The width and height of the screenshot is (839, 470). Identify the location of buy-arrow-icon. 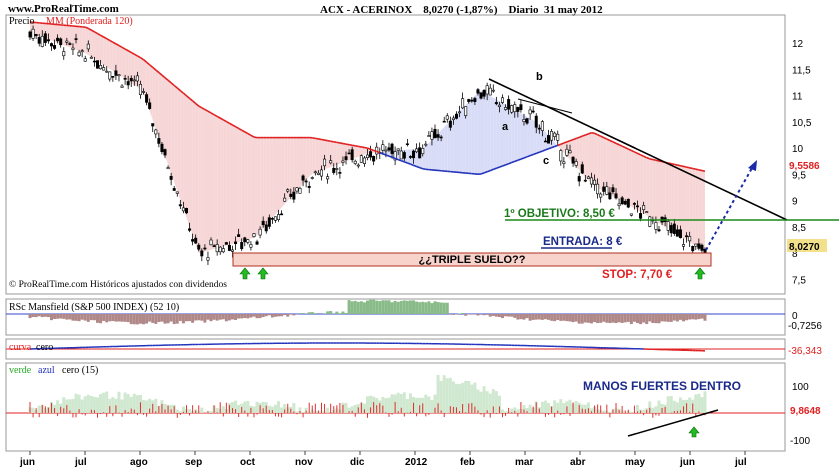
(245, 273).